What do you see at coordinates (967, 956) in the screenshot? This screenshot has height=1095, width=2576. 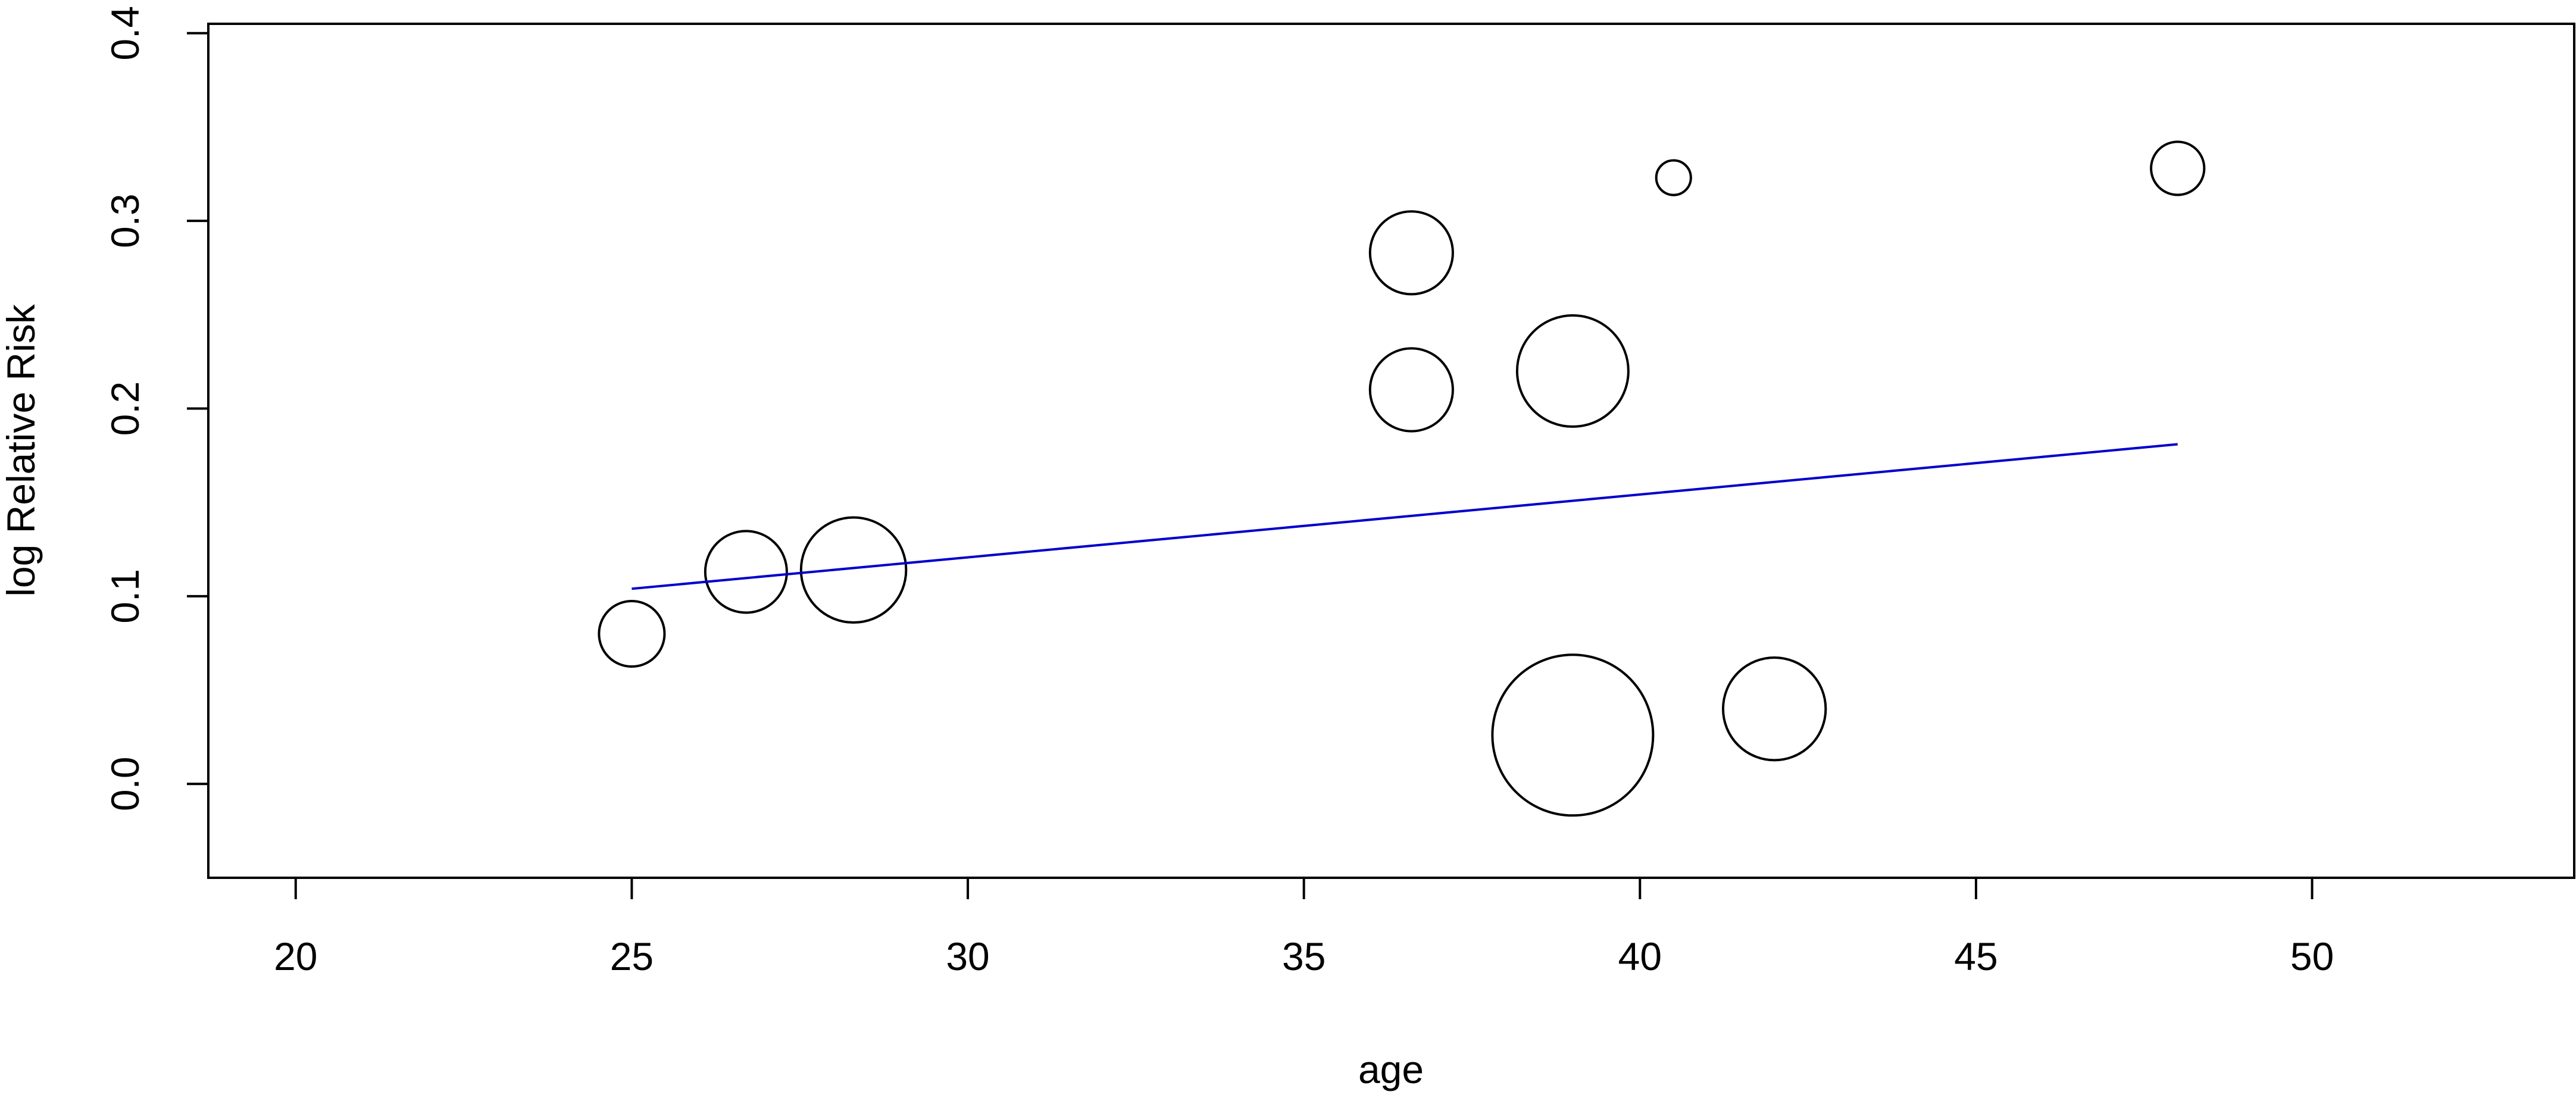 I see `x-tick-label: 30` at bounding box center [967, 956].